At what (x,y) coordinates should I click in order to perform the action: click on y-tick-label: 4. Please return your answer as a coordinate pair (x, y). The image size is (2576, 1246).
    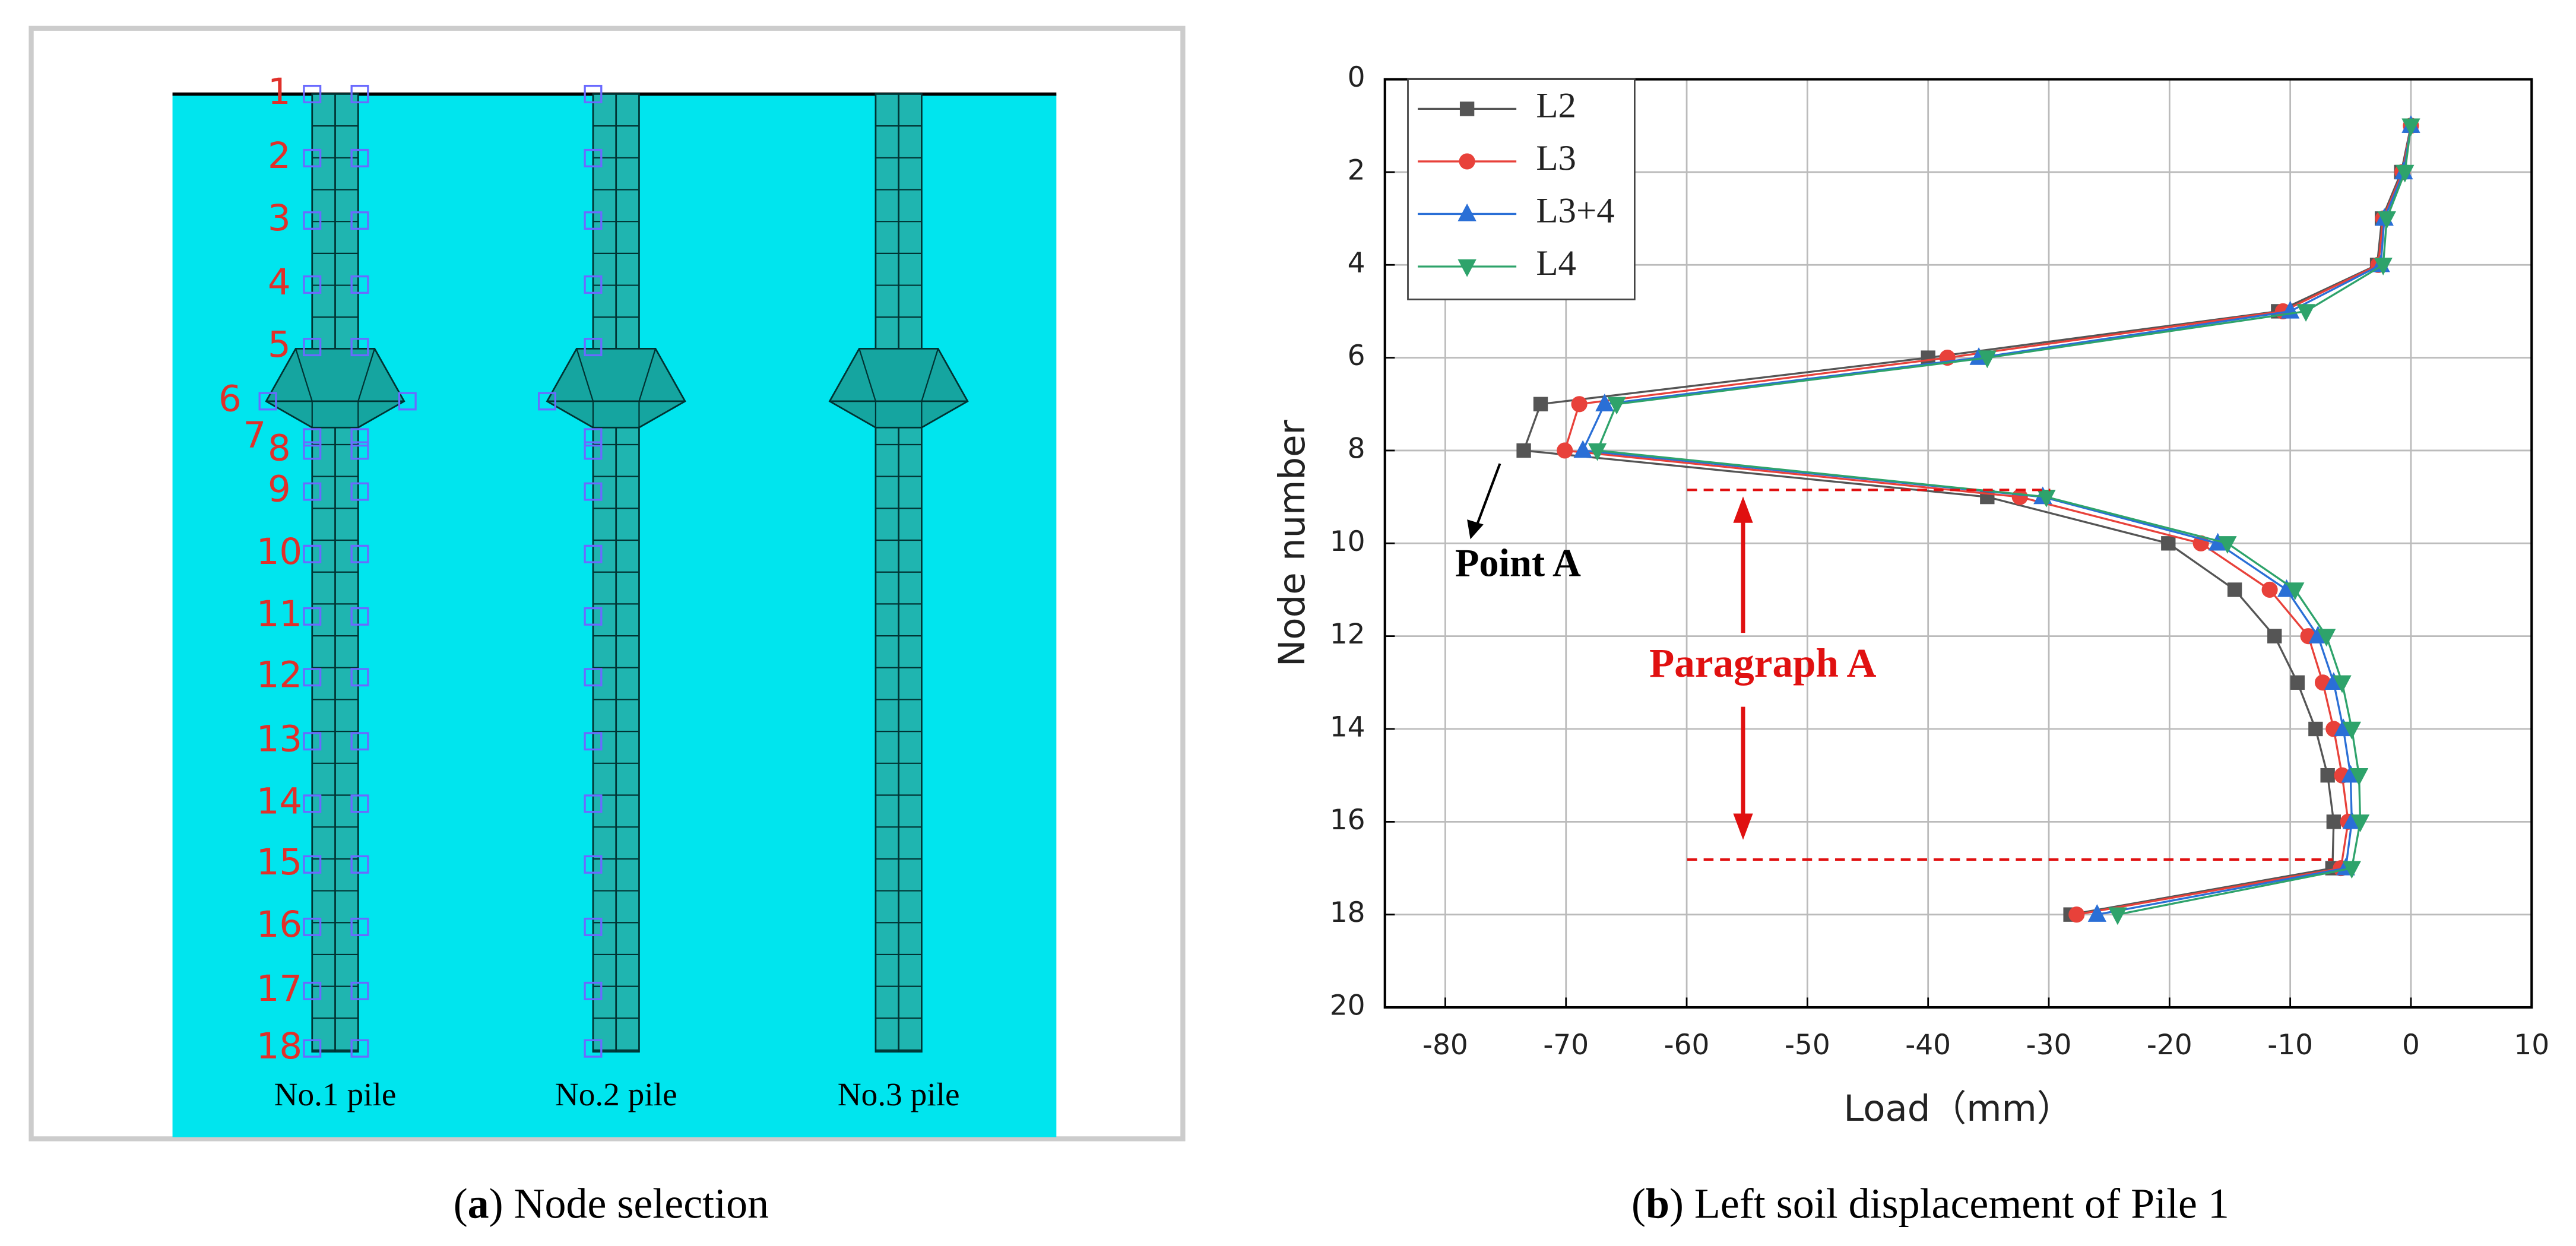
    Looking at the image, I should click on (1357, 263).